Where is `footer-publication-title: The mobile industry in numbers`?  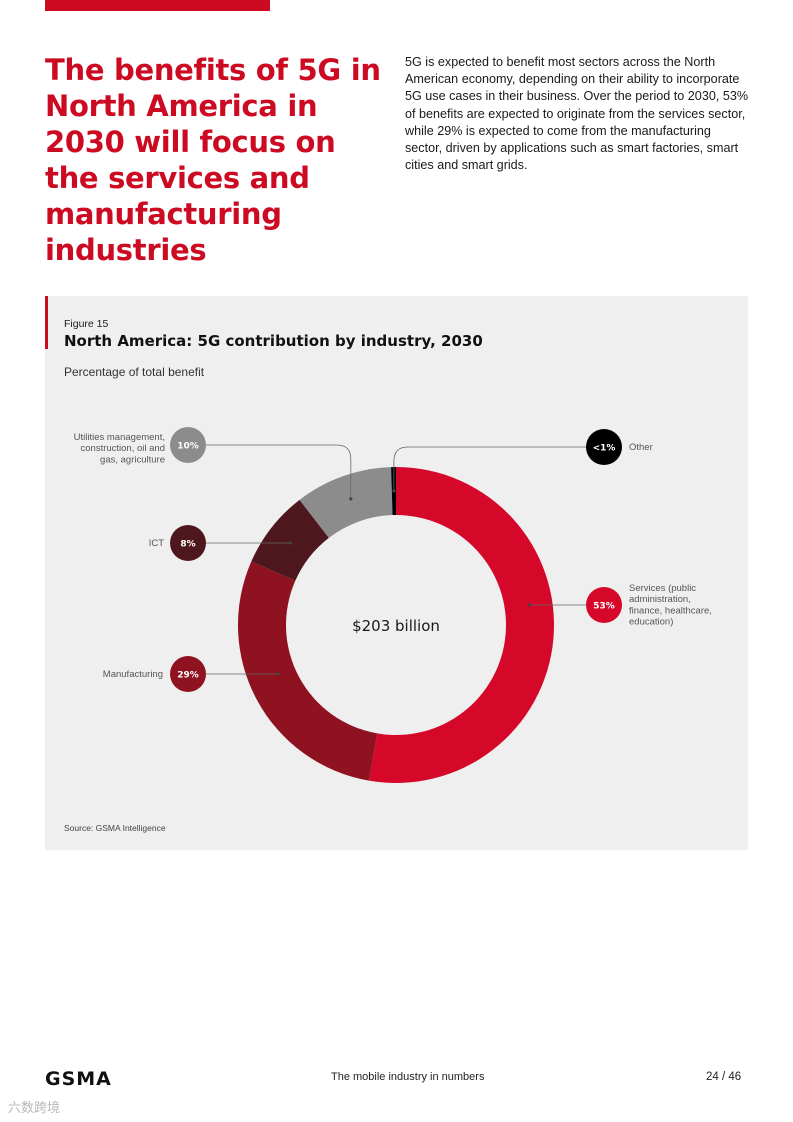
footer-publication-title: The mobile industry in numbers is located at coordinates (408, 1077).